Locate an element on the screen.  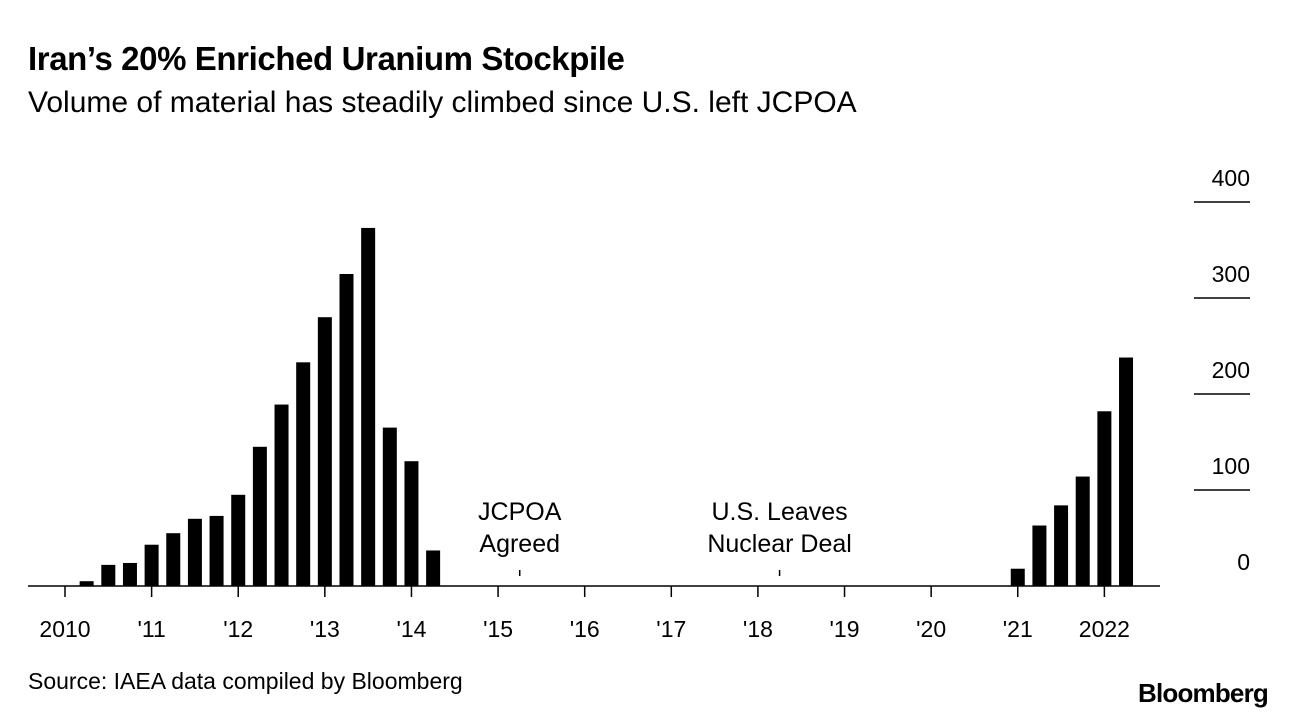
x-tick-label: '11 is located at coordinates (151, 629).